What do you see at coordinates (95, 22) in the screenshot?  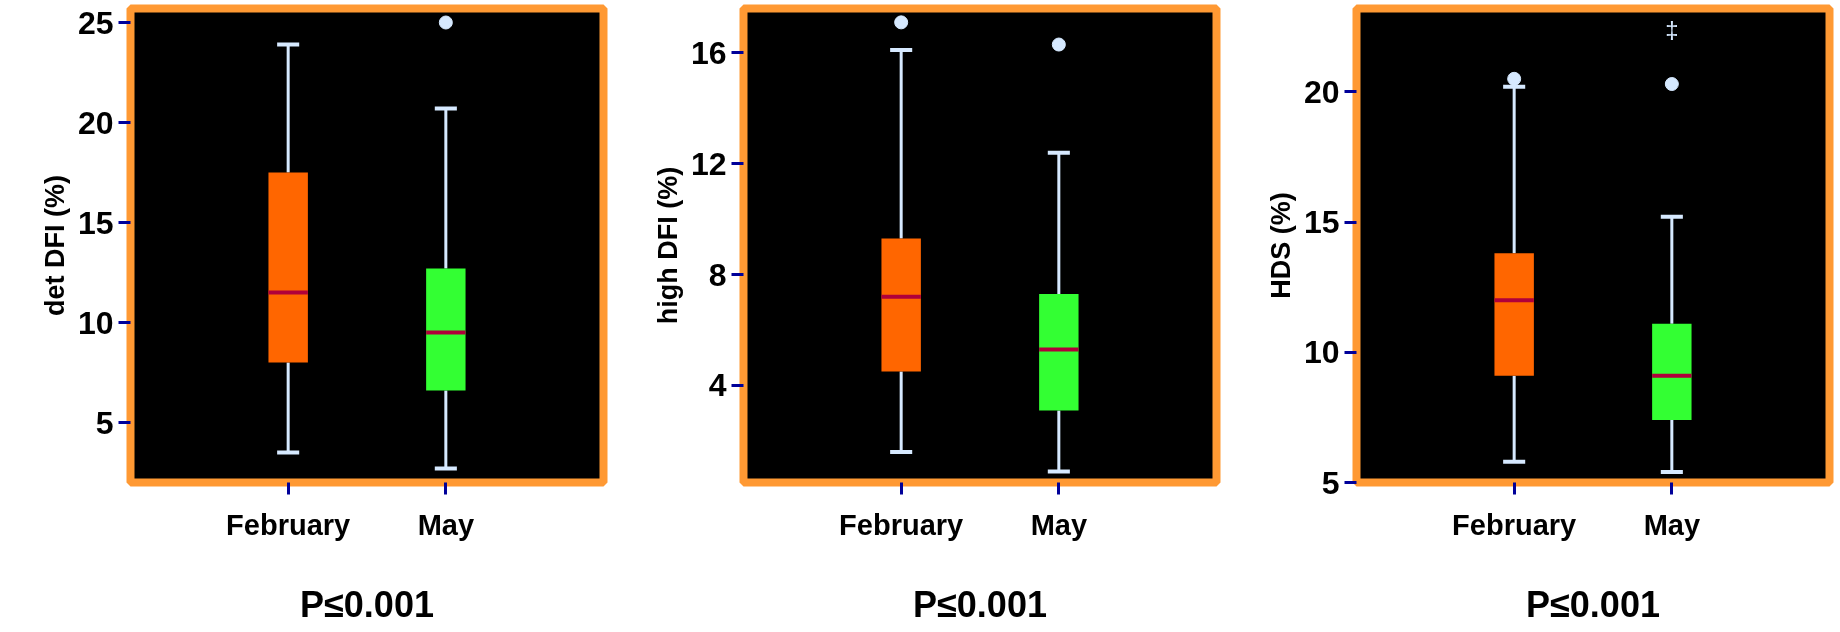 I see `y-tick-label: 25` at bounding box center [95, 22].